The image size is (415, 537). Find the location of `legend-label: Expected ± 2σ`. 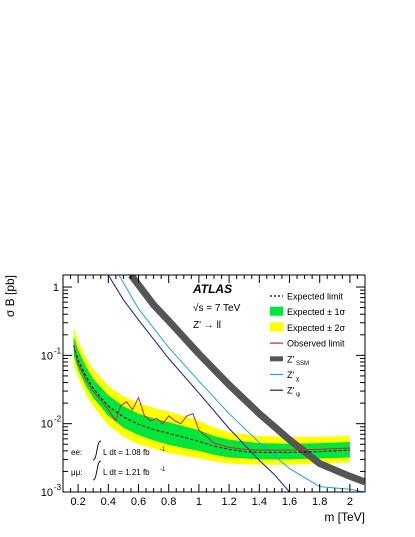

legend-label: Expected ± 2σ is located at coordinates (316, 328).